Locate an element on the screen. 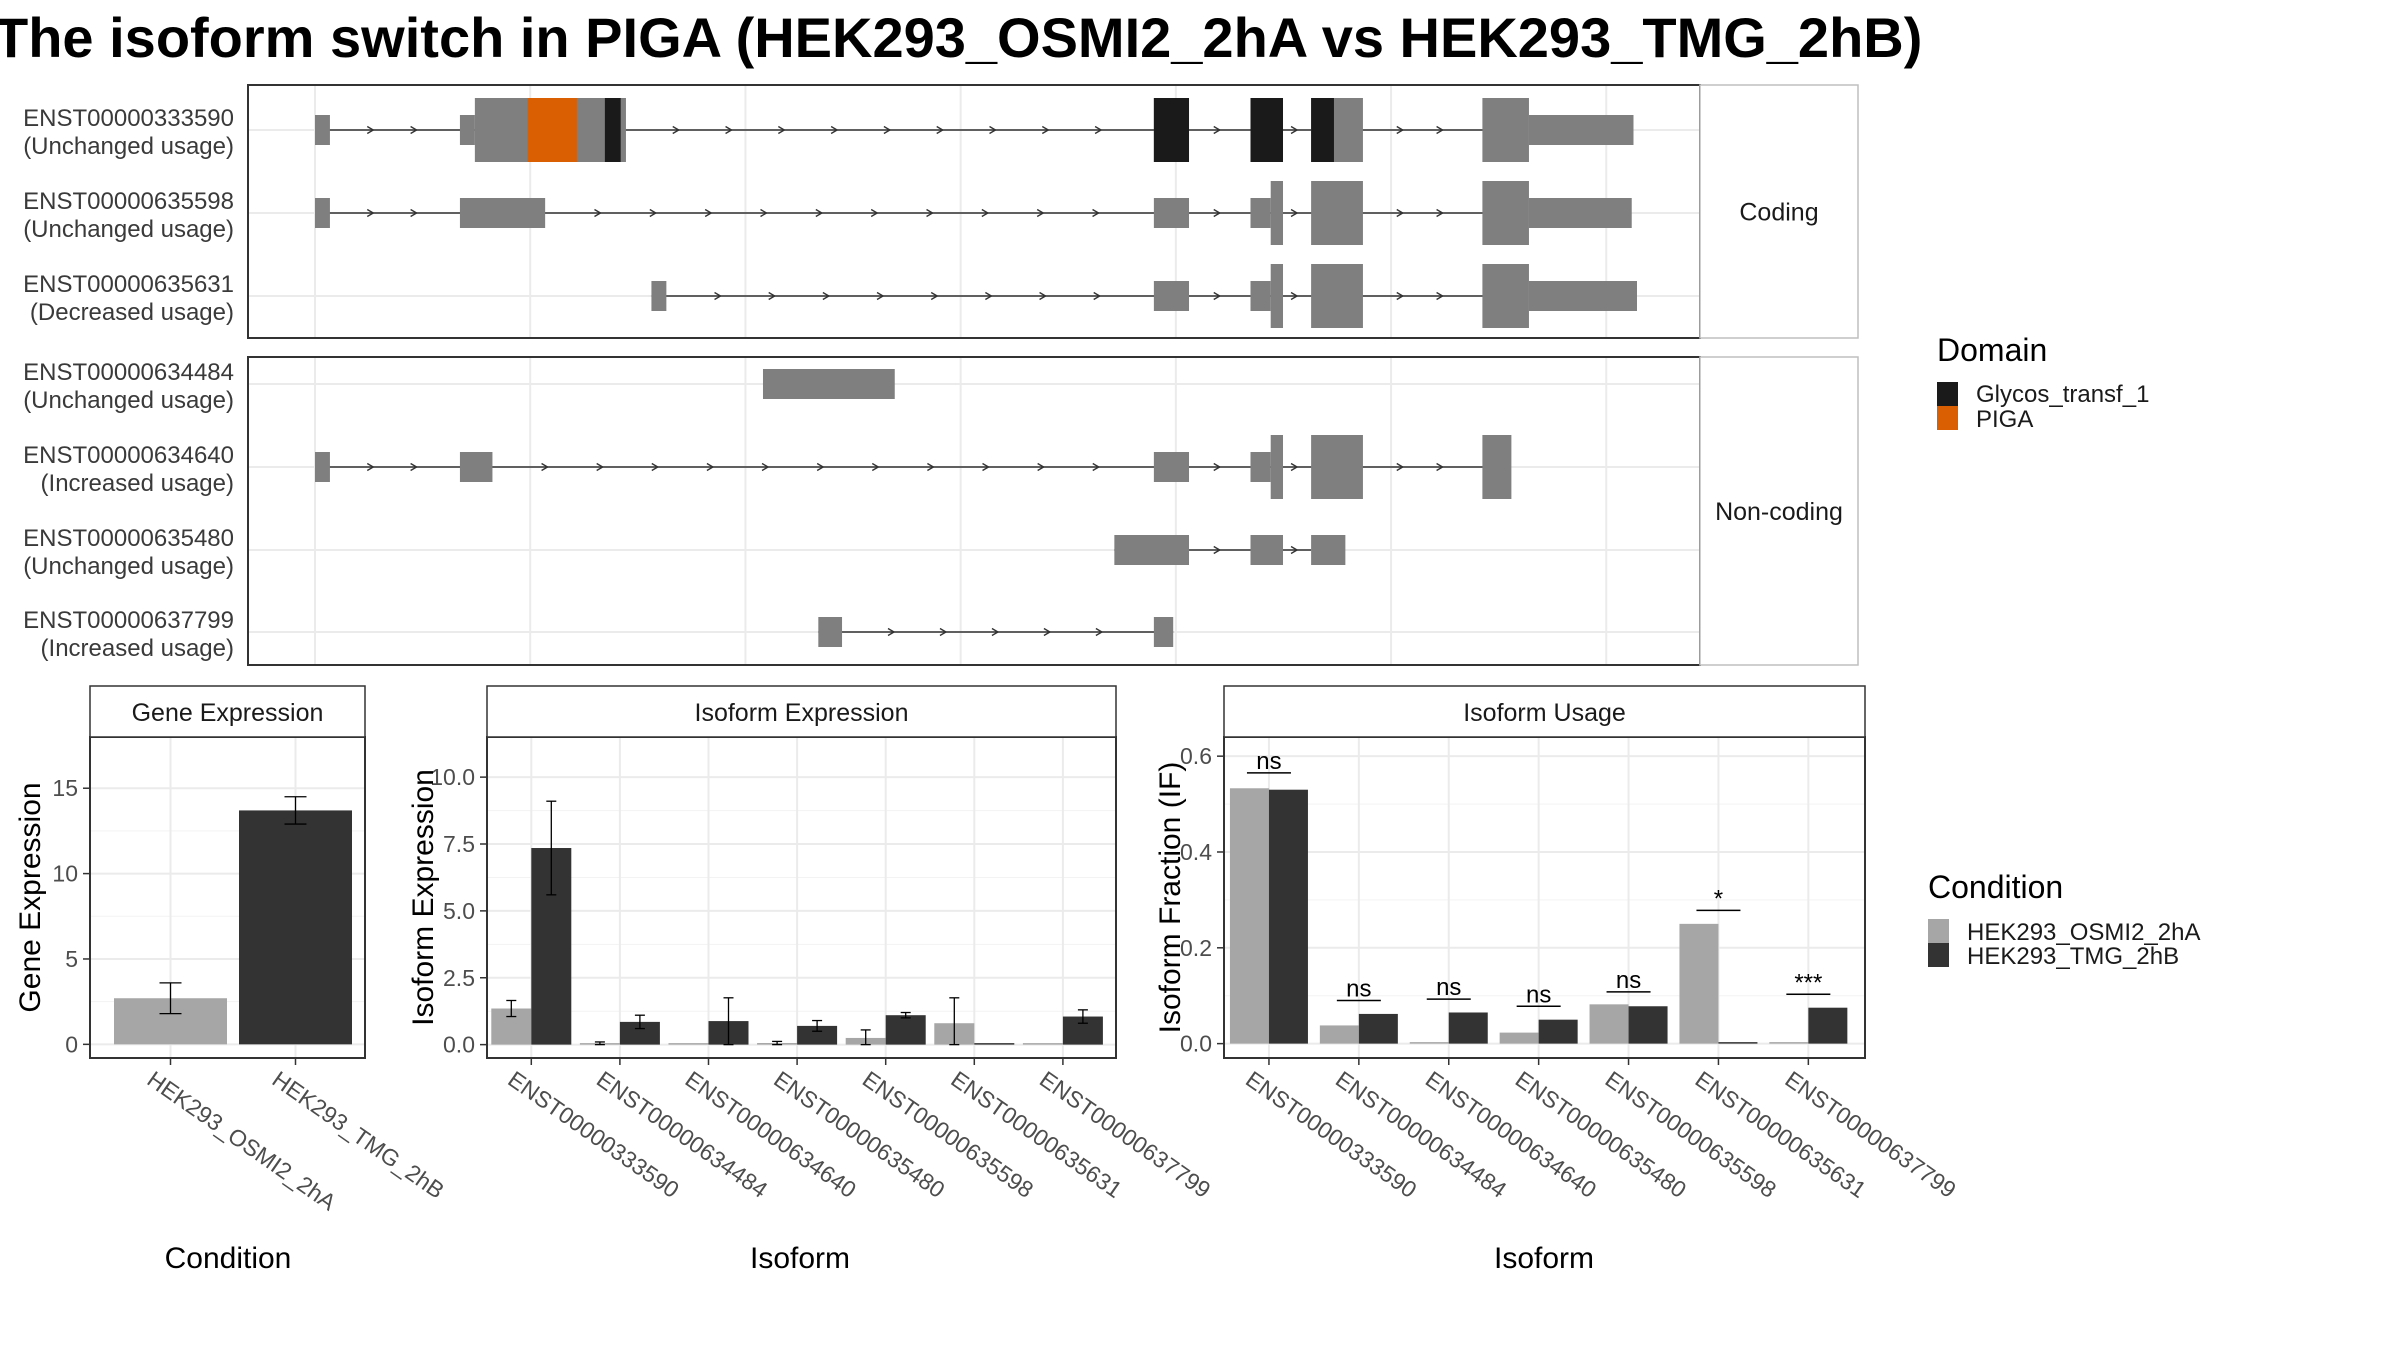 The height and width of the screenshot is (1350, 2400). structure-strip-label: Non-coding is located at coordinates (1779, 512).